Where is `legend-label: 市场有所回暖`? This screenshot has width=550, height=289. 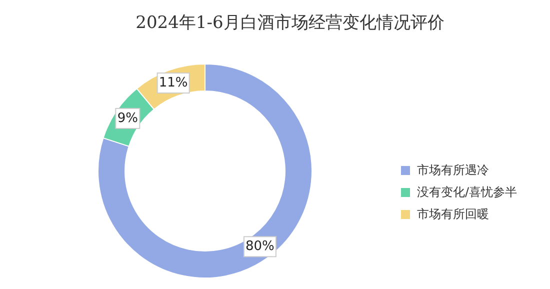
legend-label: 市场有所回暖 is located at coordinates (452, 214).